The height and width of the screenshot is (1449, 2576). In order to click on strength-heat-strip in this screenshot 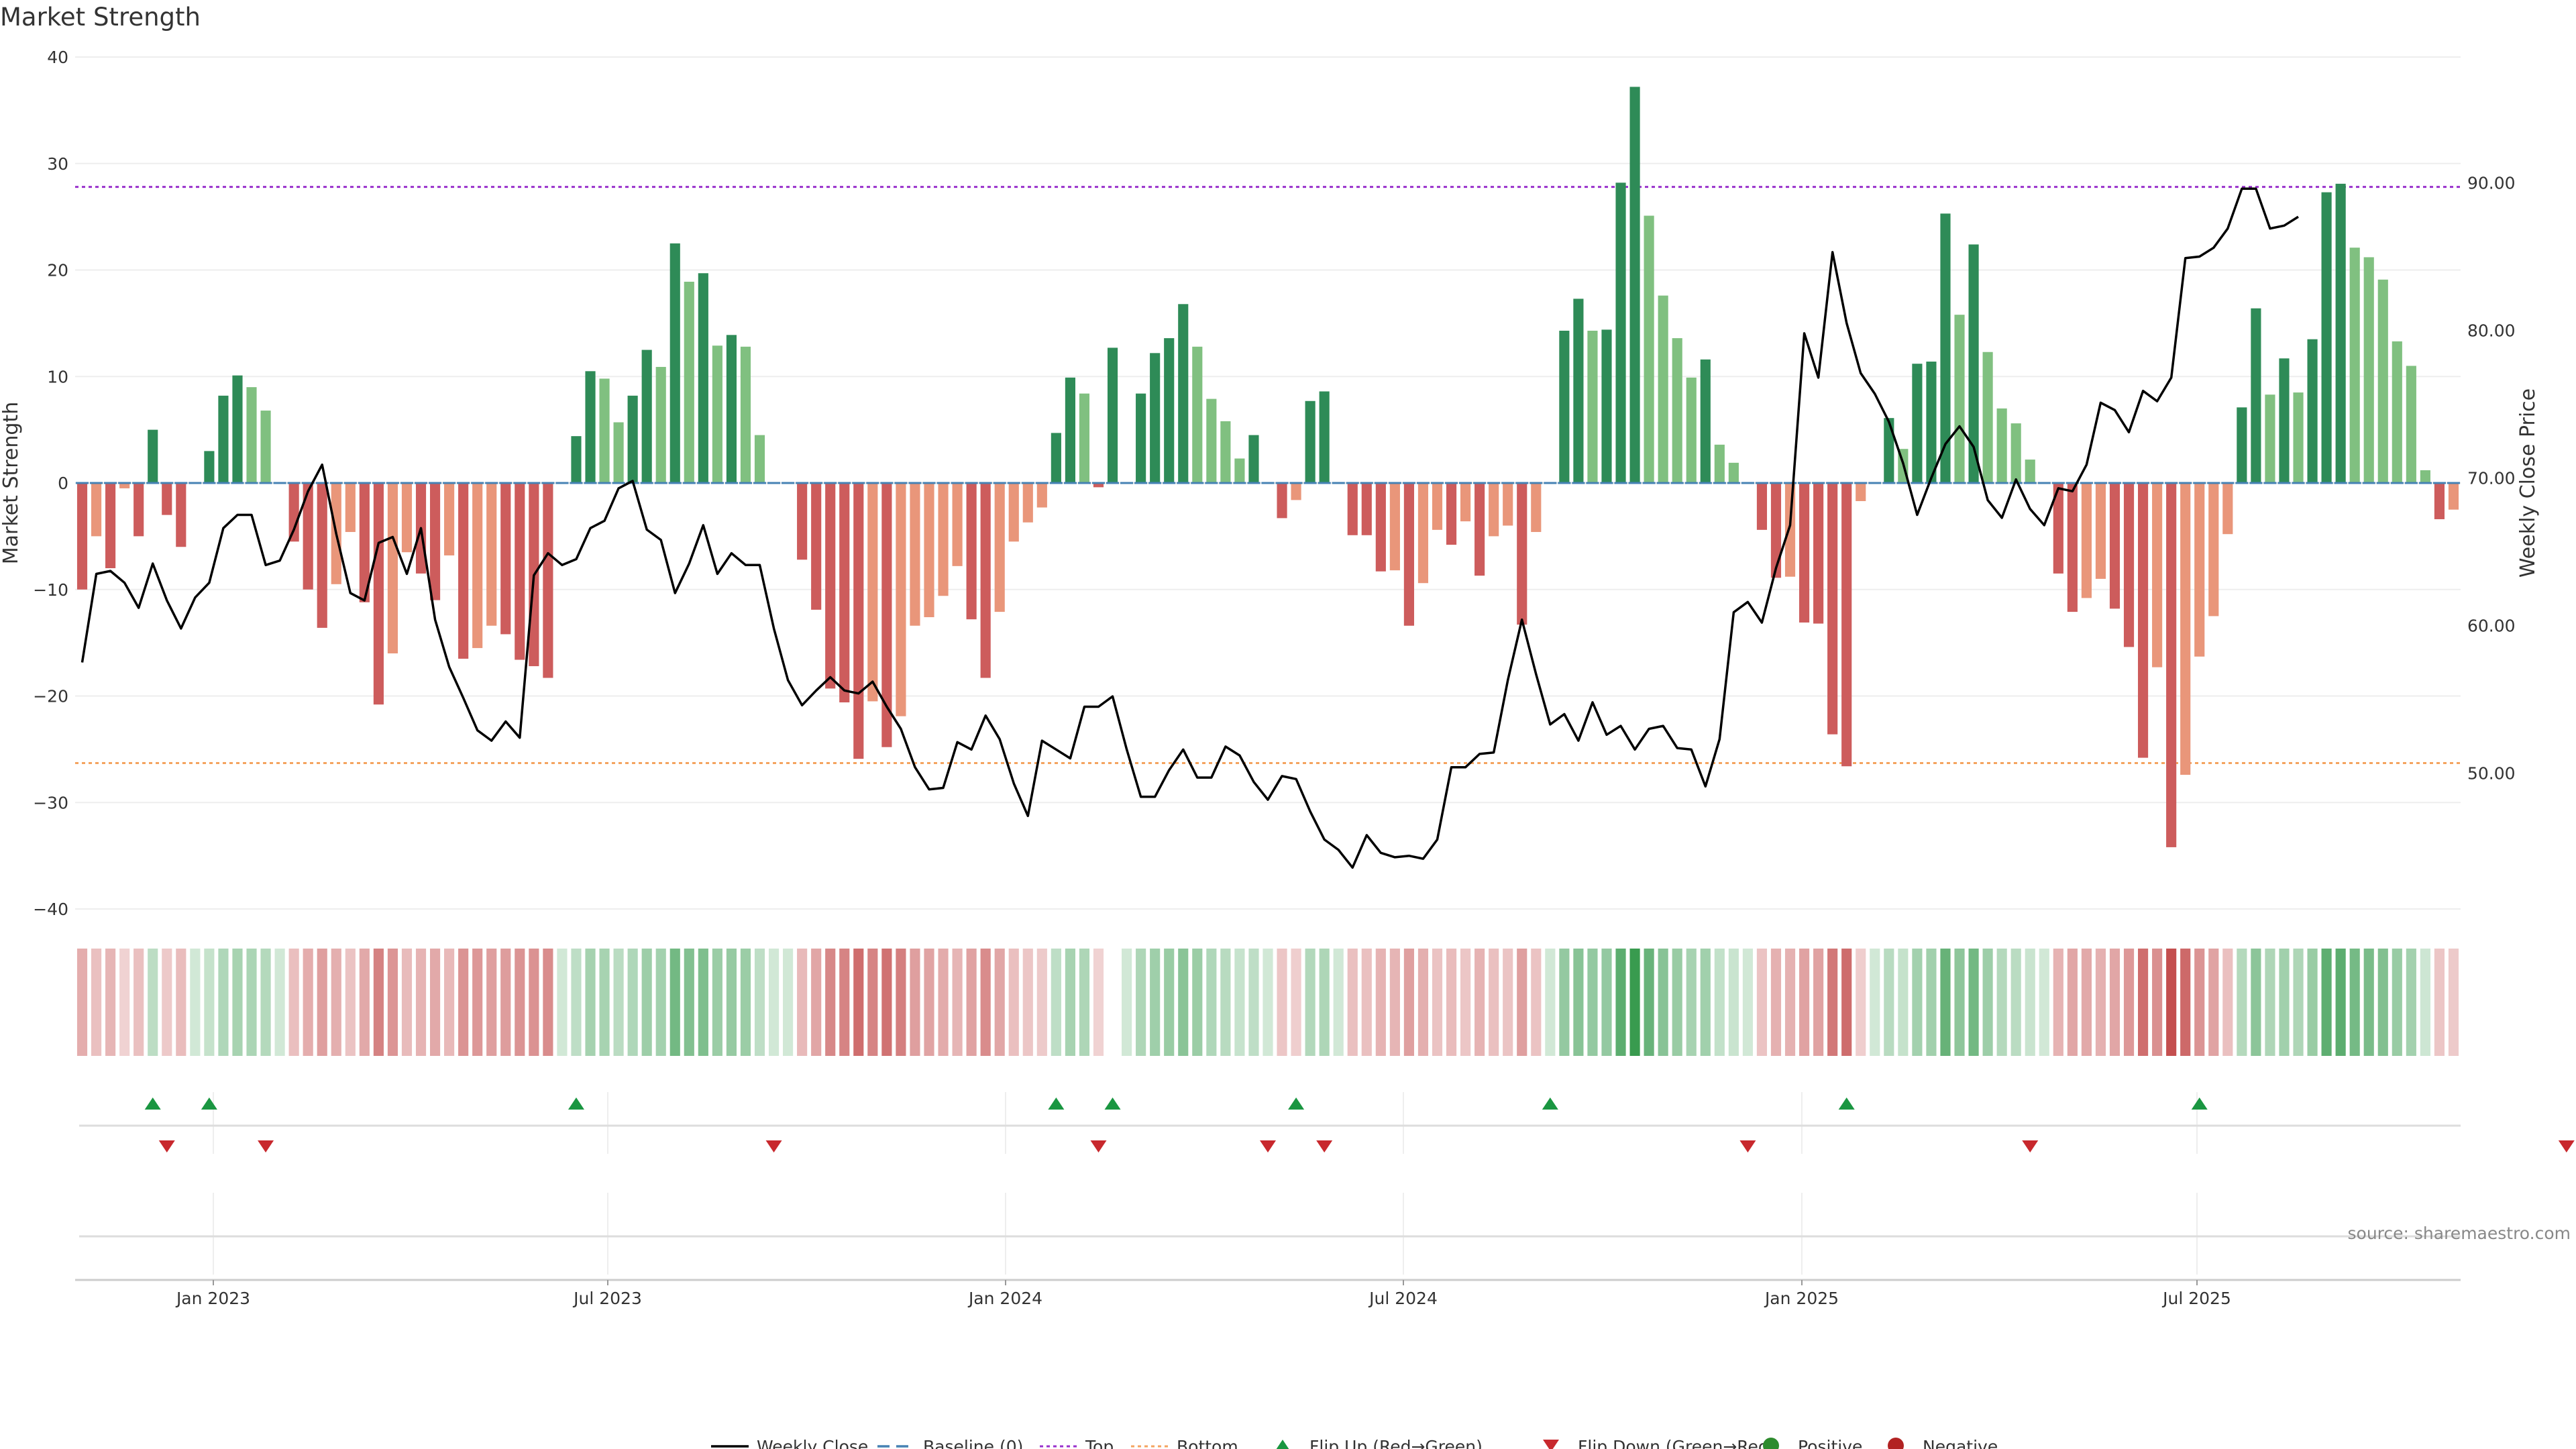, I will do `click(1267, 1002)`.